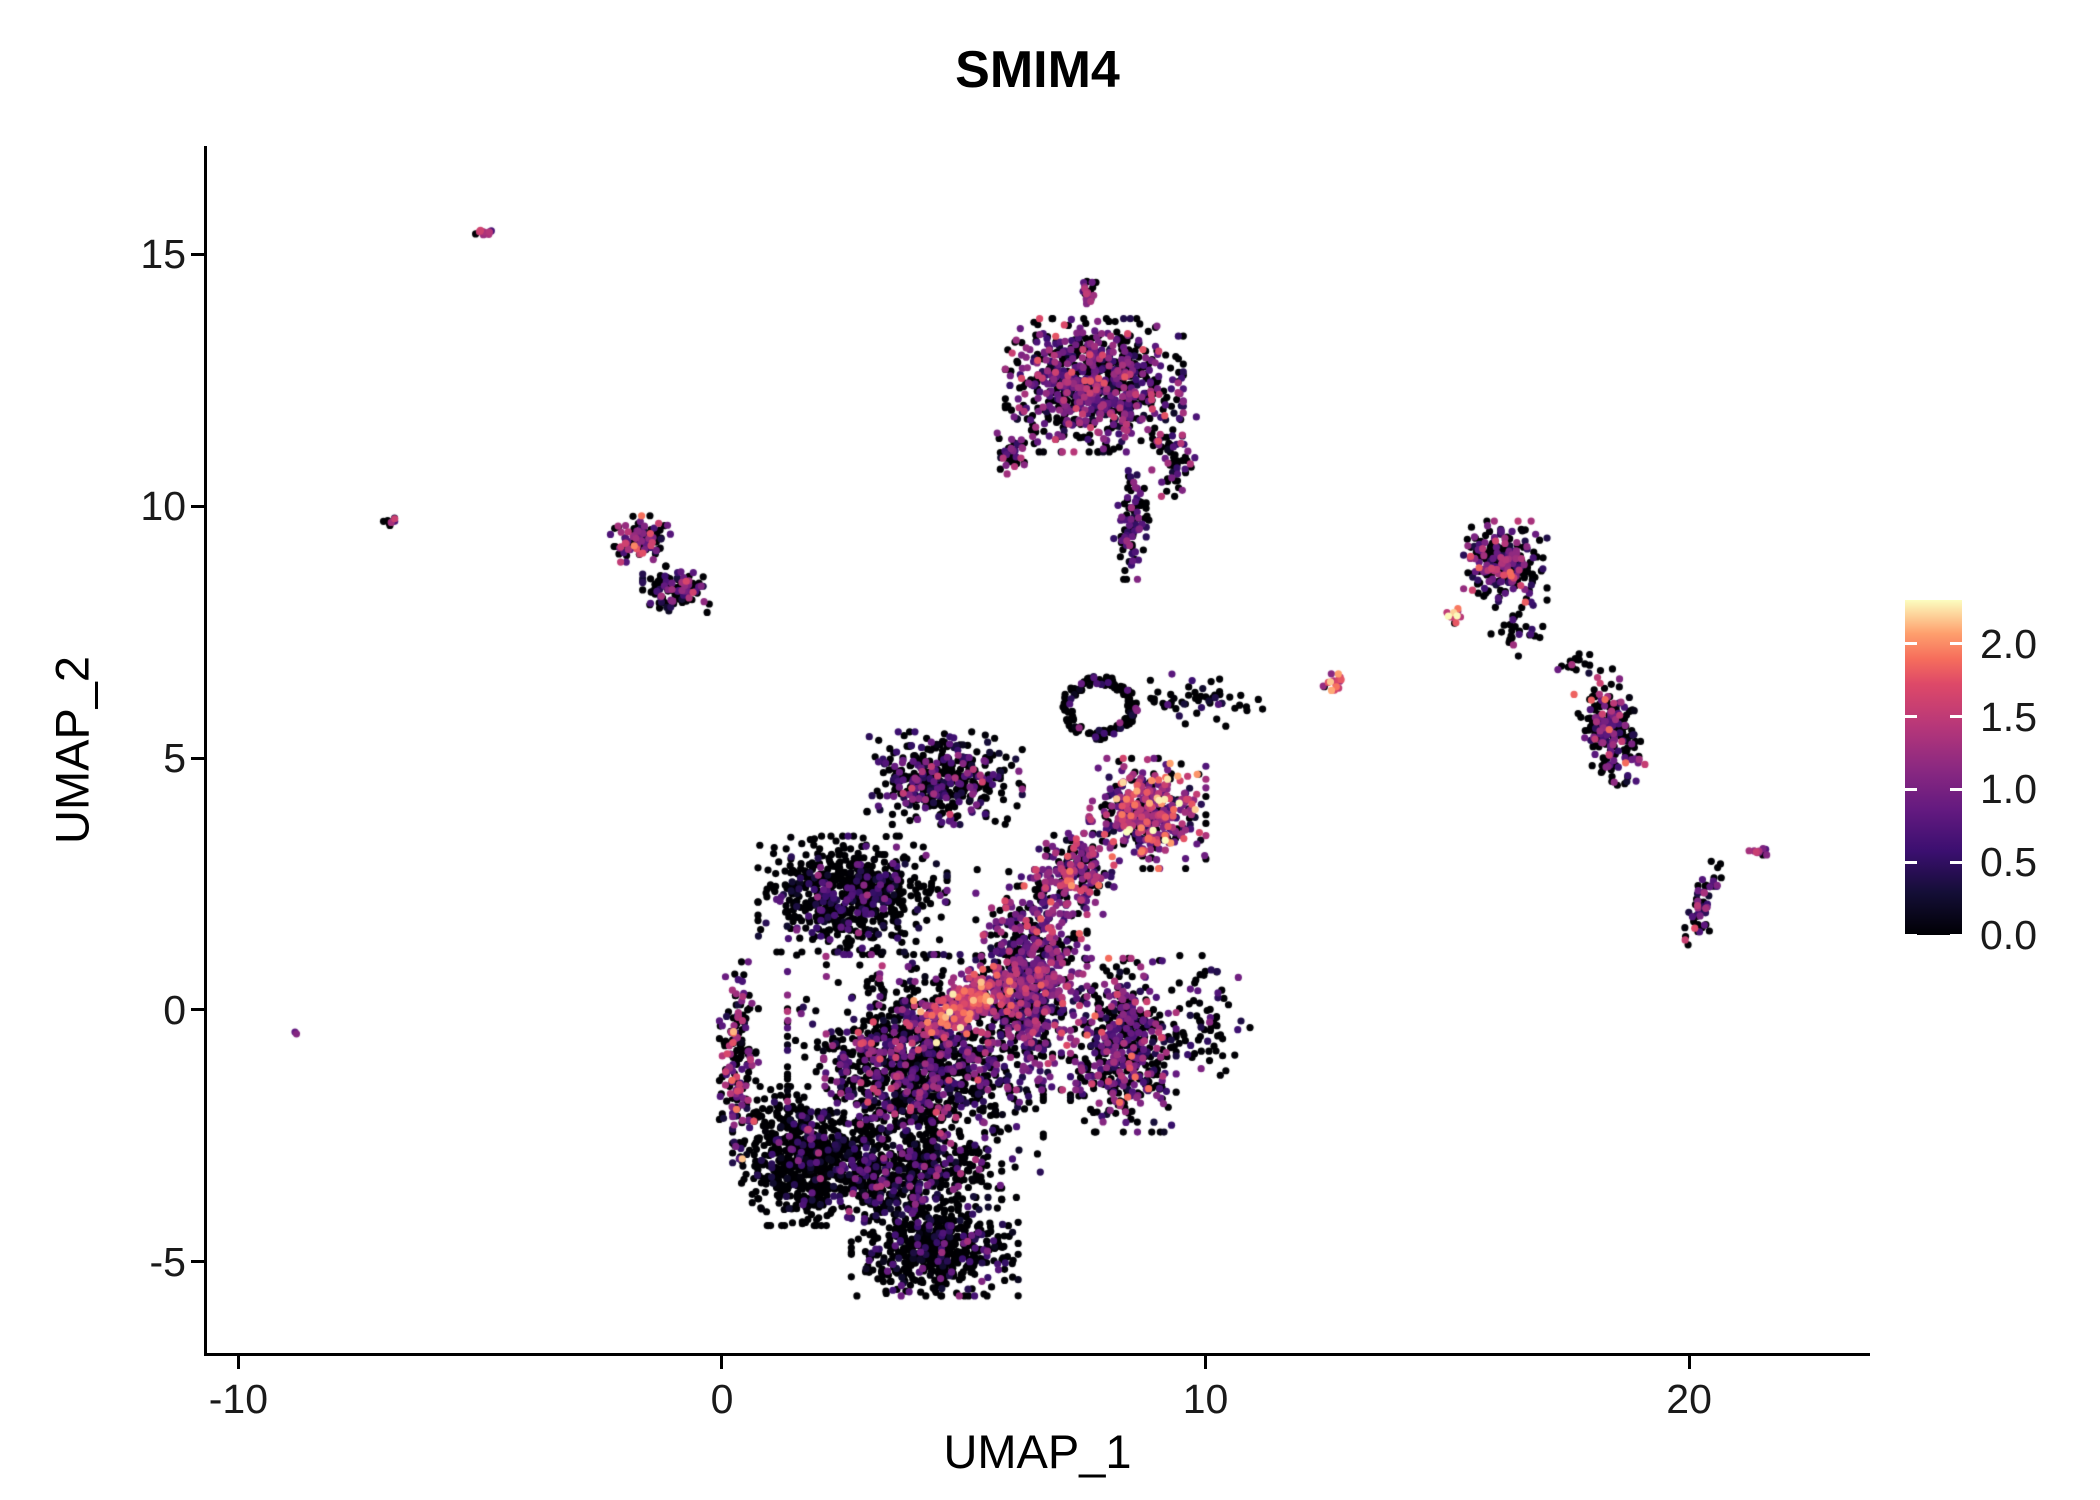 This screenshot has width=2100, height=1500. What do you see at coordinates (1037, 70) in the screenshot?
I see `plot-title: SMIM4` at bounding box center [1037, 70].